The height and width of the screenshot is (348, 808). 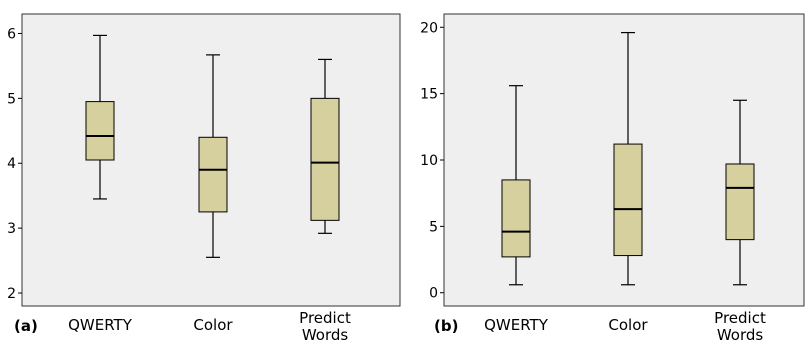 What do you see at coordinates (429, 161) in the screenshot?
I see `y-tick-label: 10` at bounding box center [429, 161].